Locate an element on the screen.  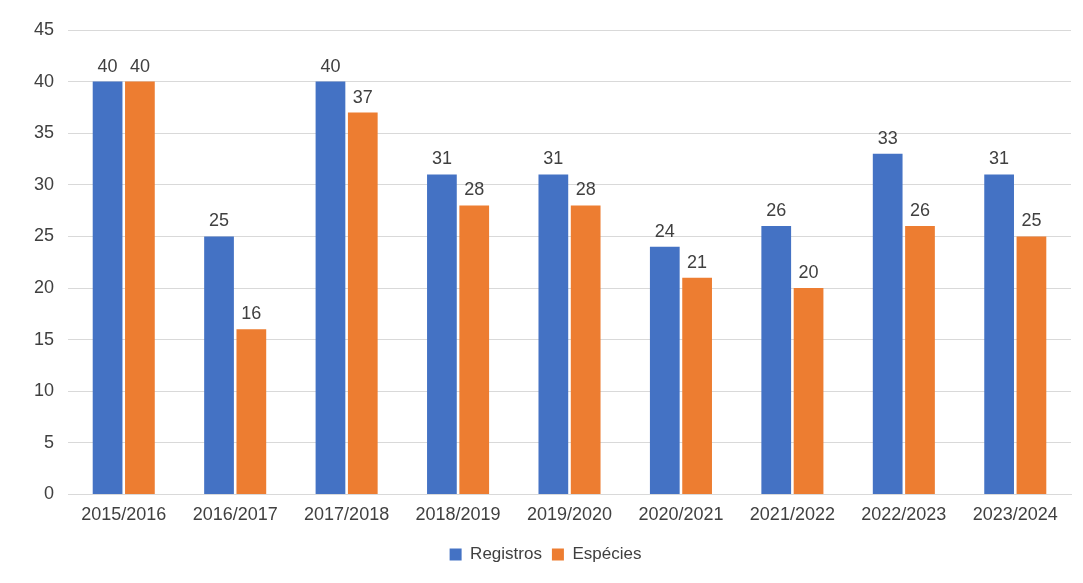
y-tick-label: 45 is located at coordinates (44, 28).